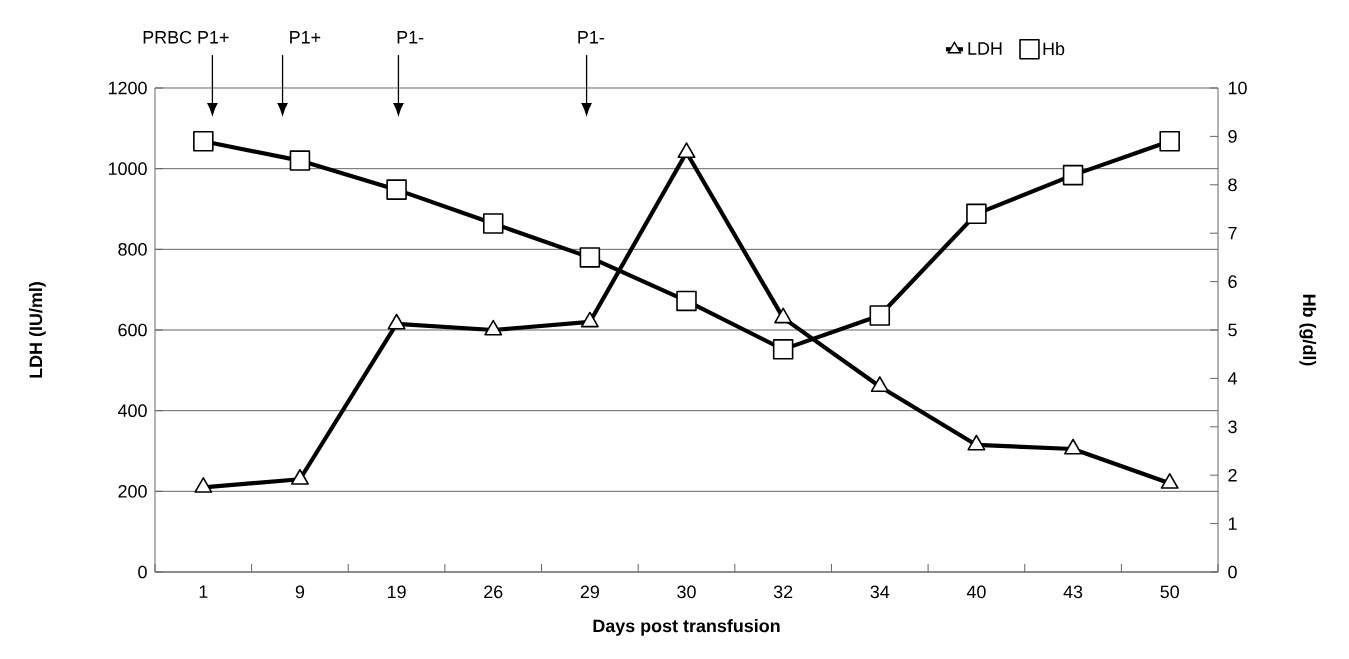 This screenshot has height=659, width=1349. What do you see at coordinates (1232, 523) in the screenshot?
I see `y2-tick-label: 1` at bounding box center [1232, 523].